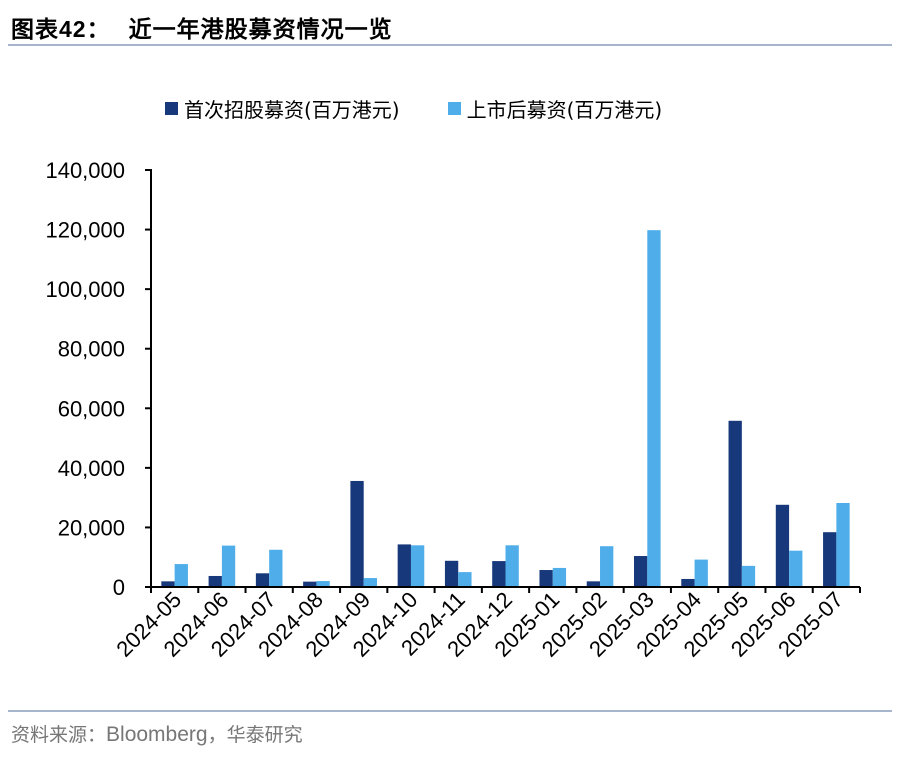 The width and height of the screenshot is (900, 758). What do you see at coordinates (91, 468) in the screenshot?
I see `y-tick-label: 40,000` at bounding box center [91, 468].